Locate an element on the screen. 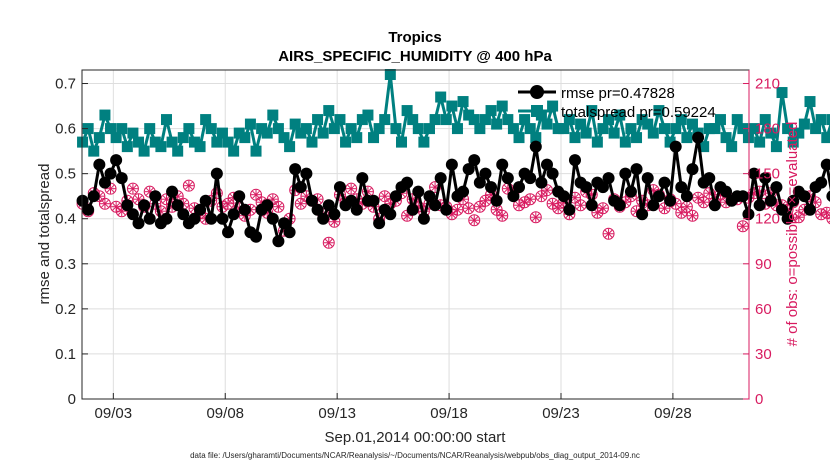  y-tick-label: 0.6 is located at coordinates (65, 129).